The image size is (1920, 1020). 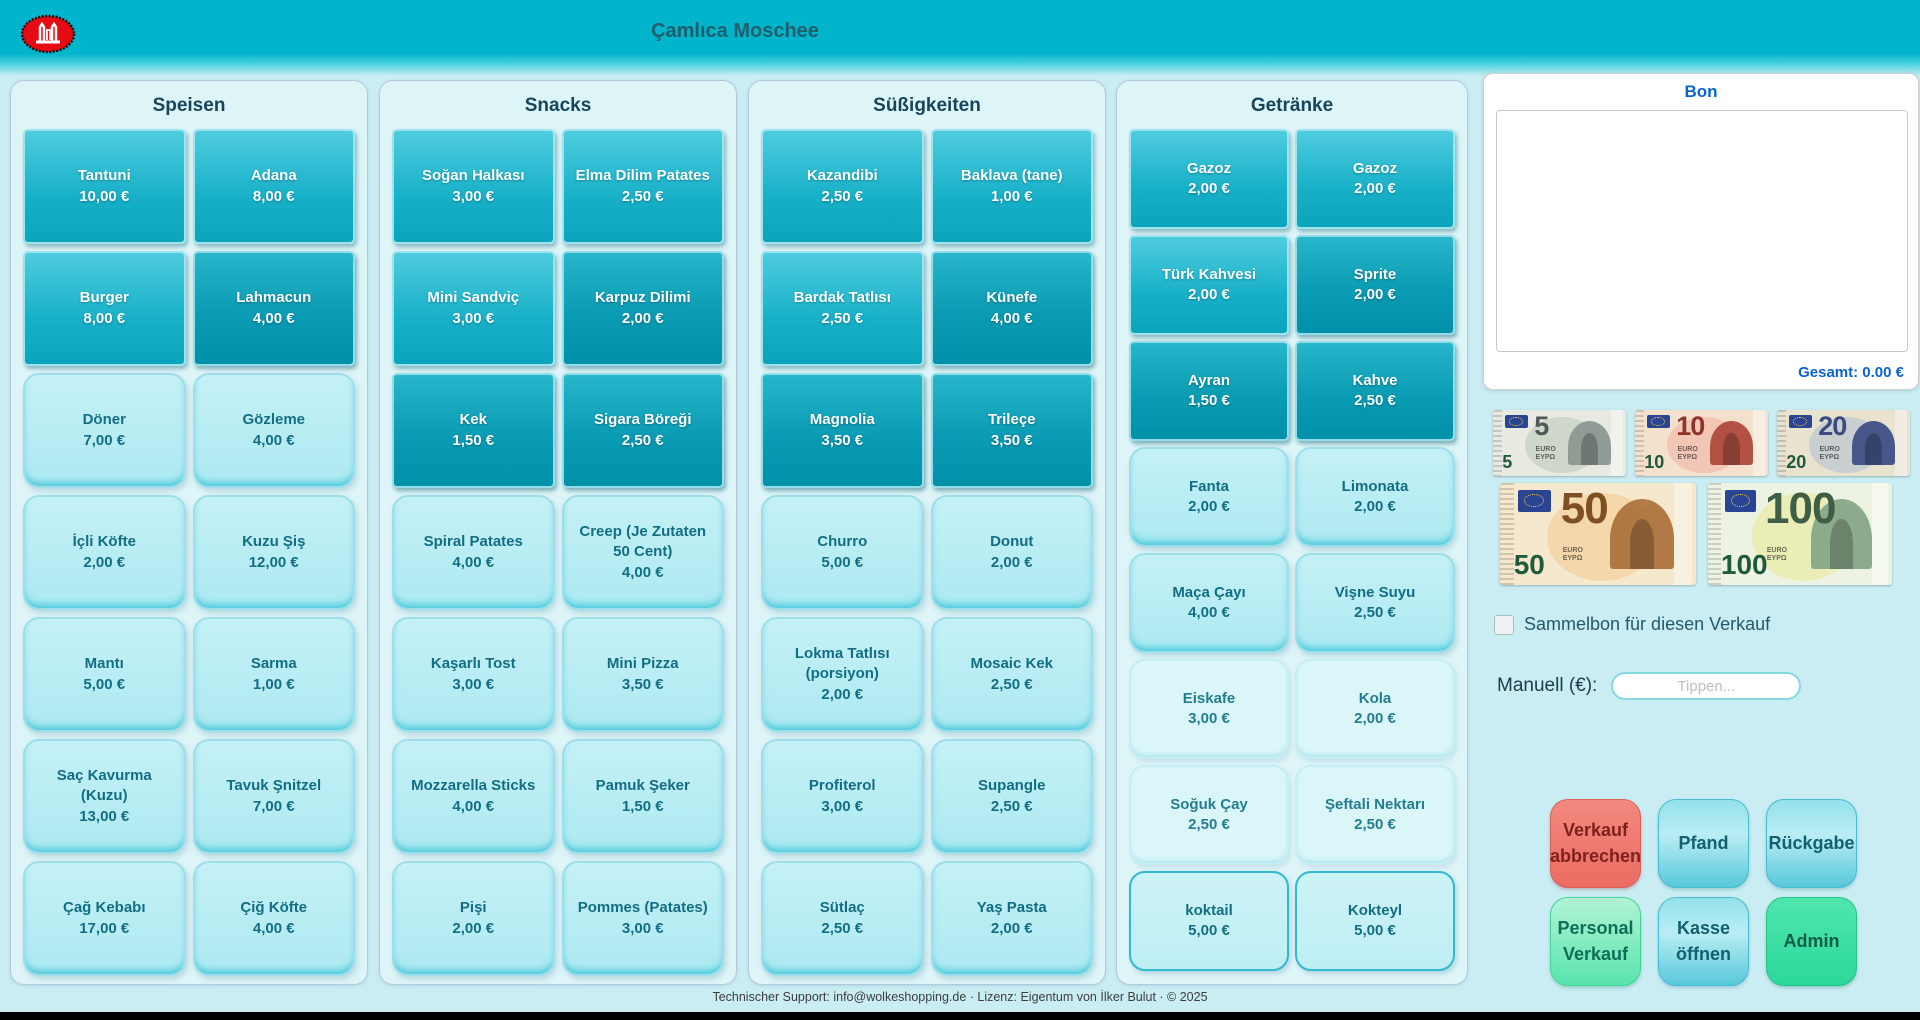 I want to click on product-name: Kazandibi, so click(x=842, y=176).